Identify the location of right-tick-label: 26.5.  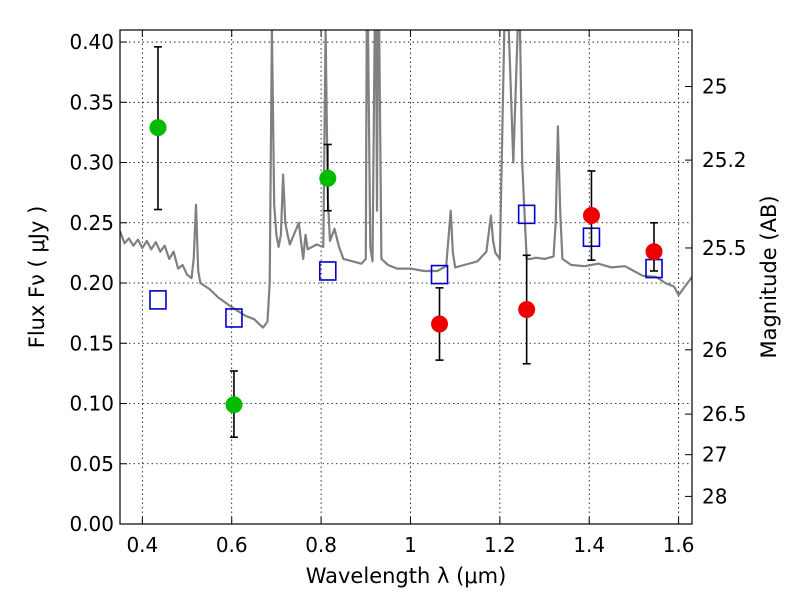
(724, 414).